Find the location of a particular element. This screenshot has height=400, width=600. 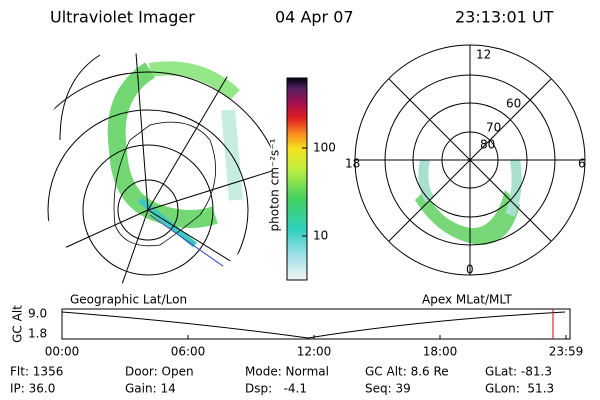

title: Ultraviolet Imager is located at coordinates (122, 17).